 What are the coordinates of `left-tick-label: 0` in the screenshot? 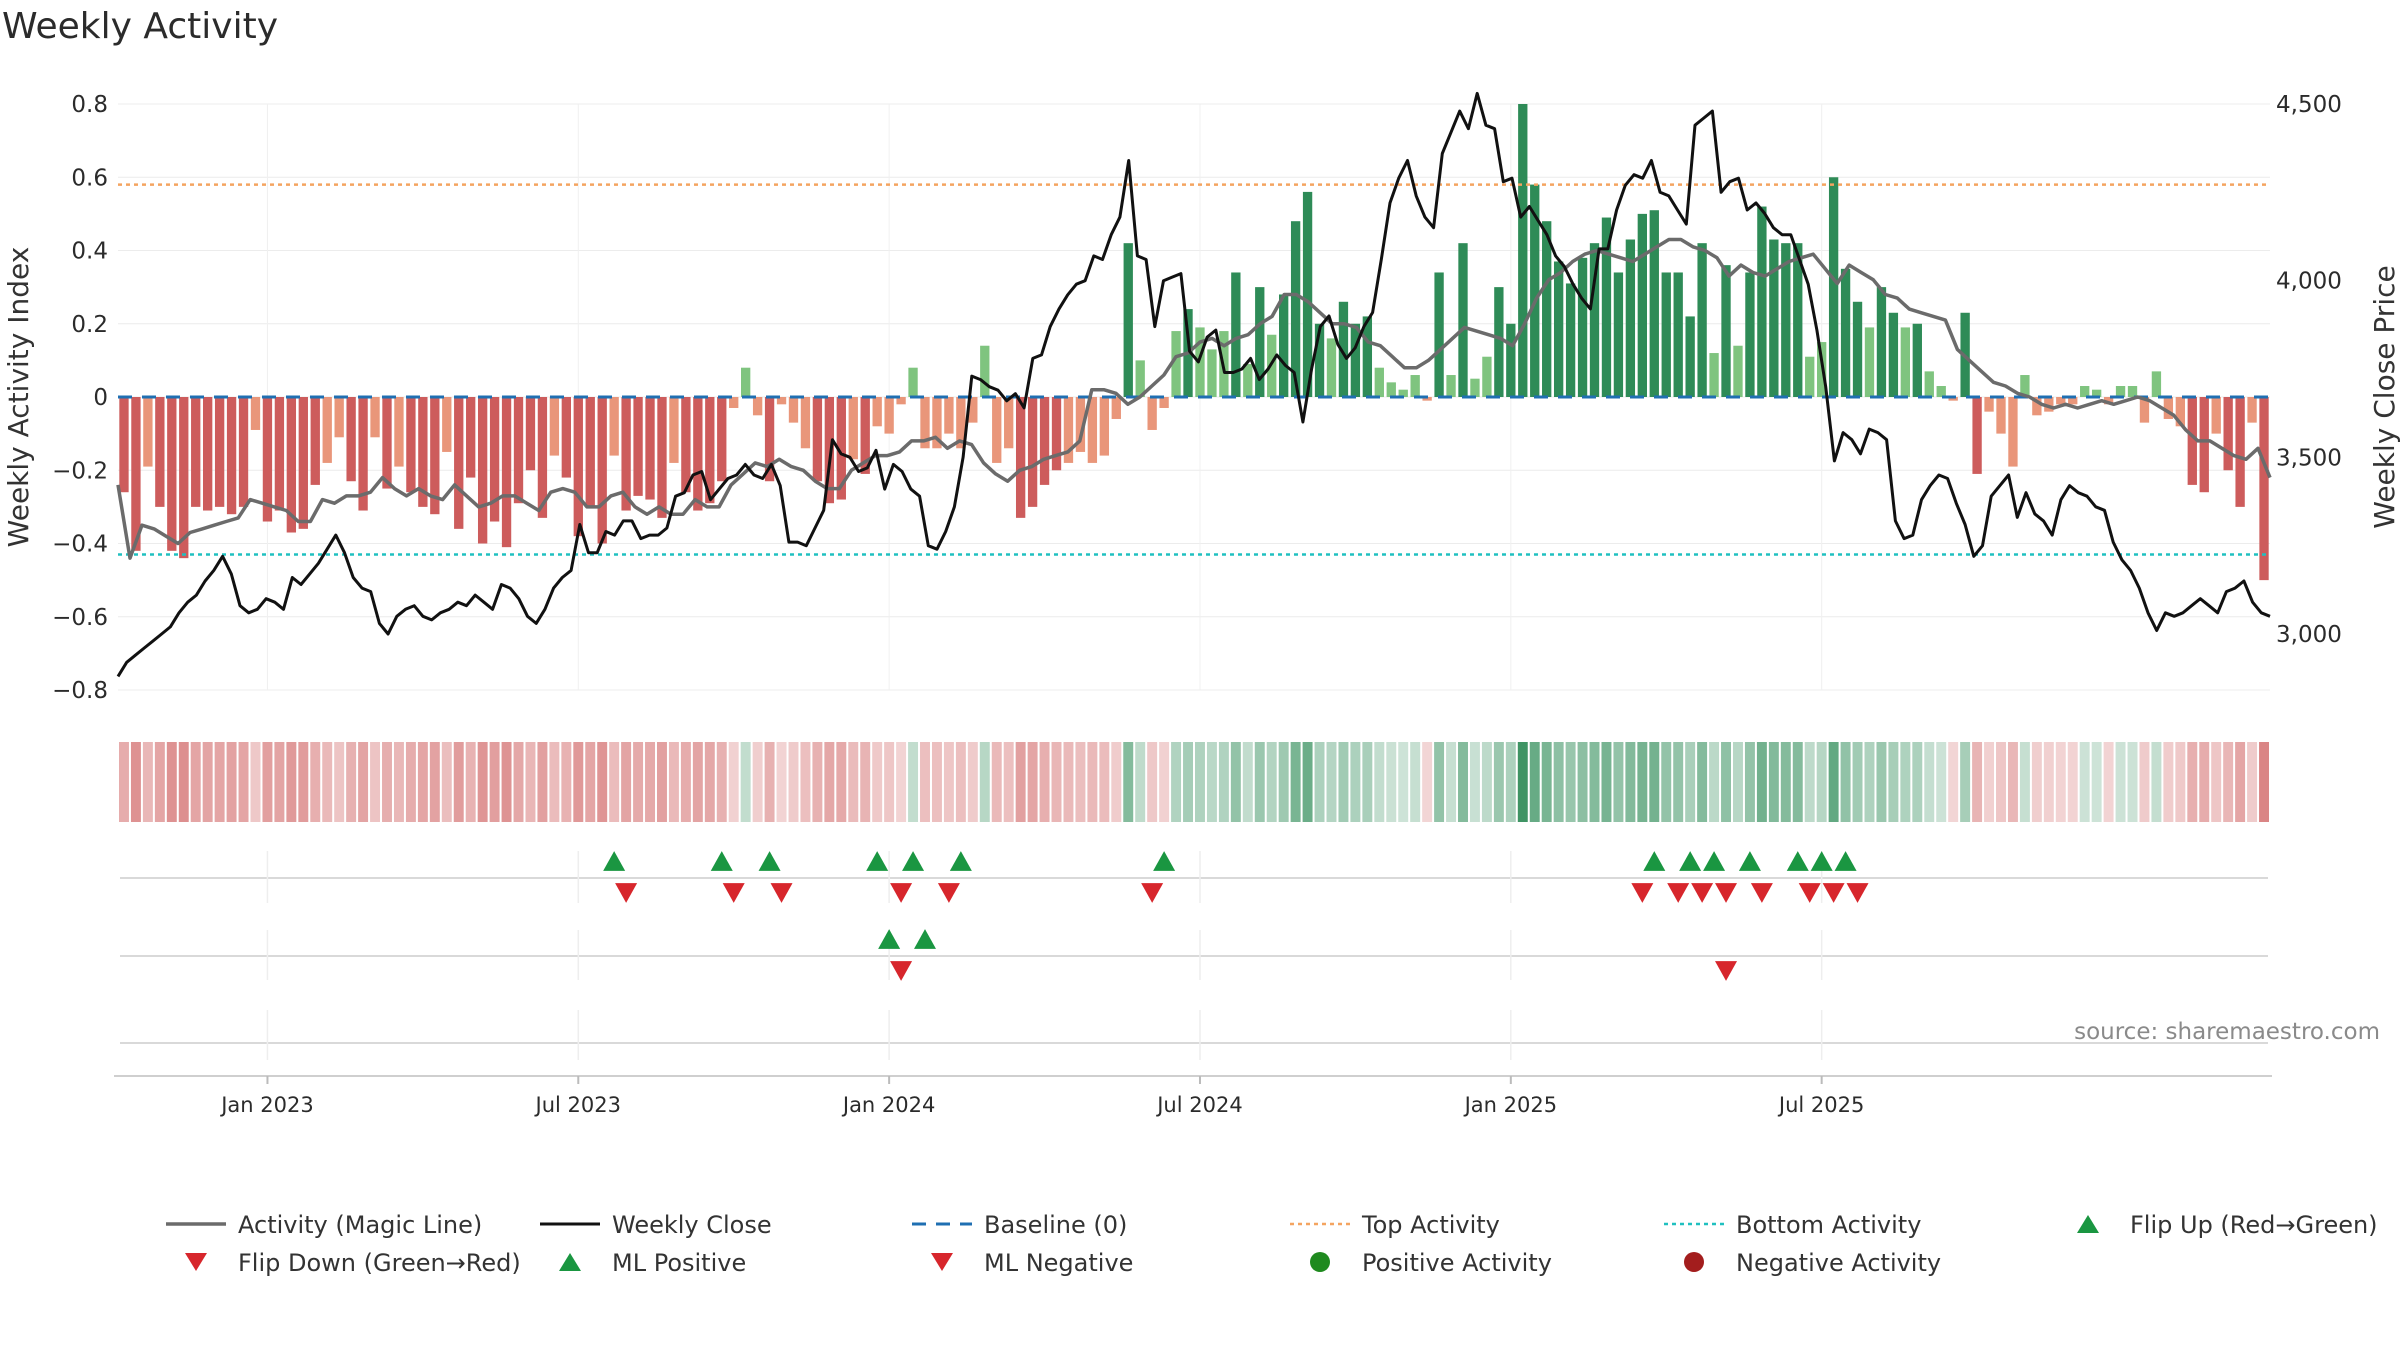 It's located at (100, 398).